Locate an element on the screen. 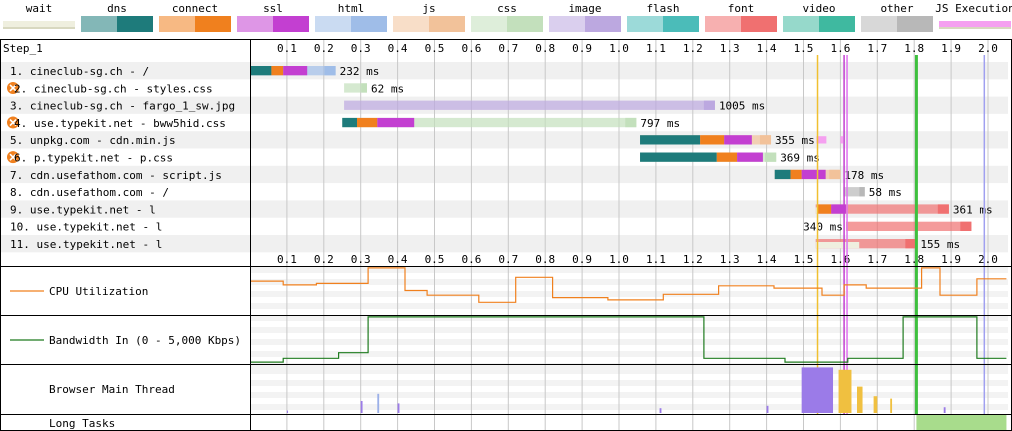 The width and height of the screenshot is (1012, 431). request-row: 4. use.typekit.net - bww5hid.css 797 ms is located at coordinates (343, 123).